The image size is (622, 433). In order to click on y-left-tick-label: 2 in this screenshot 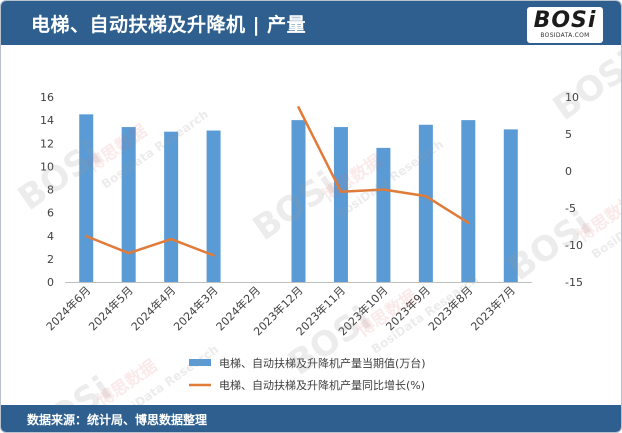, I will do `click(50, 259)`.